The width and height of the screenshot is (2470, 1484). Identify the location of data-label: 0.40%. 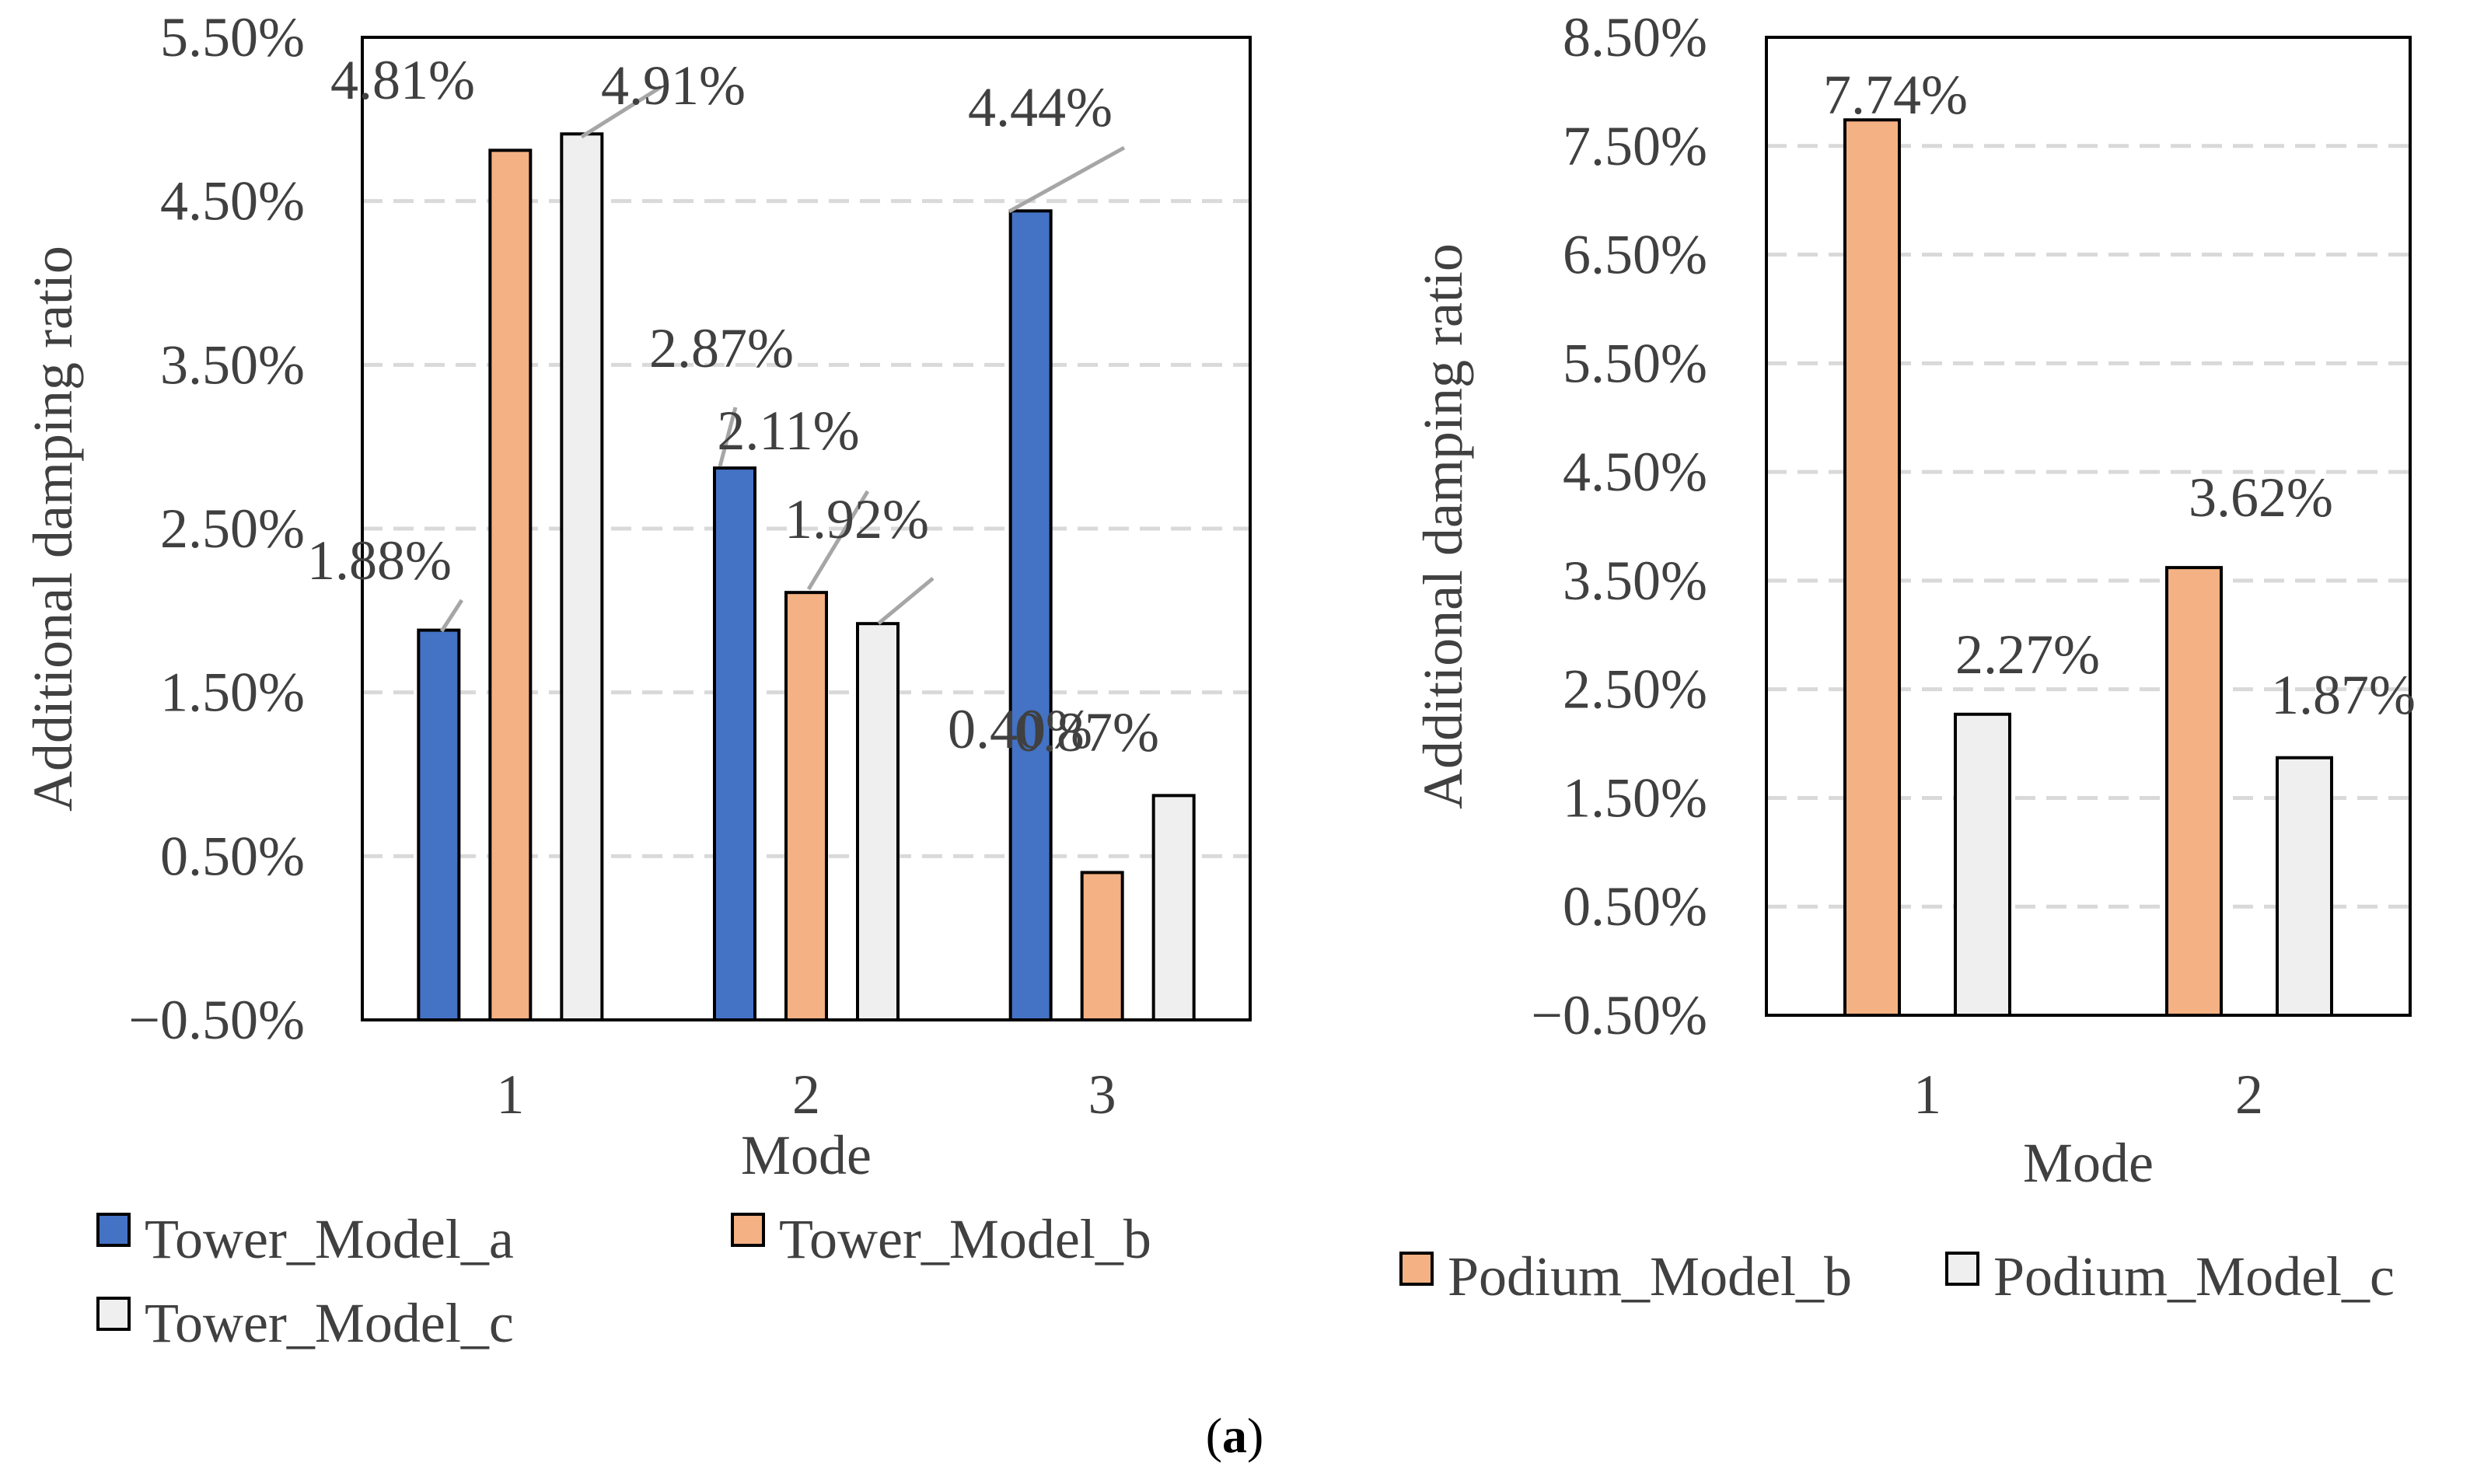
(1020, 729).